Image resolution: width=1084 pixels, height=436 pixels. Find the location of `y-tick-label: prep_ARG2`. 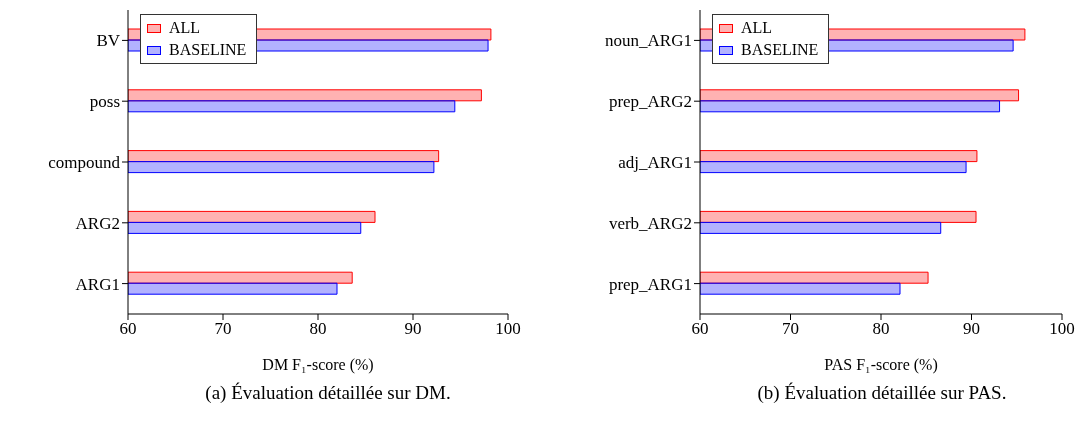

y-tick-label: prep_ARG2 is located at coordinates (650, 102).